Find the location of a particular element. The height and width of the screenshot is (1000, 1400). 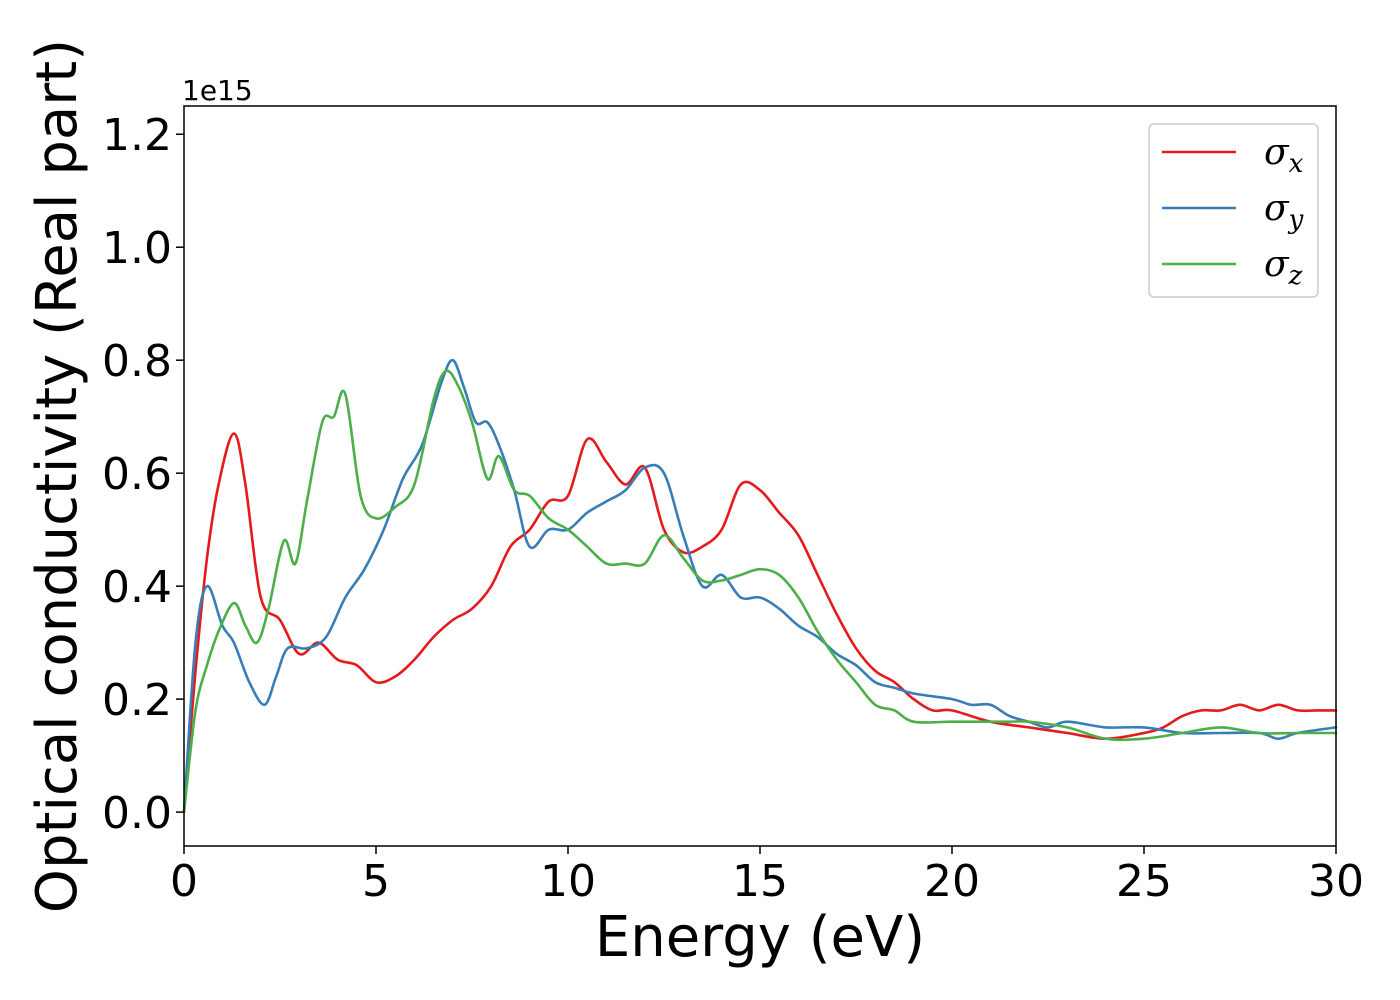

x-tick-label: 25 is located at coordinates (1144, 881).